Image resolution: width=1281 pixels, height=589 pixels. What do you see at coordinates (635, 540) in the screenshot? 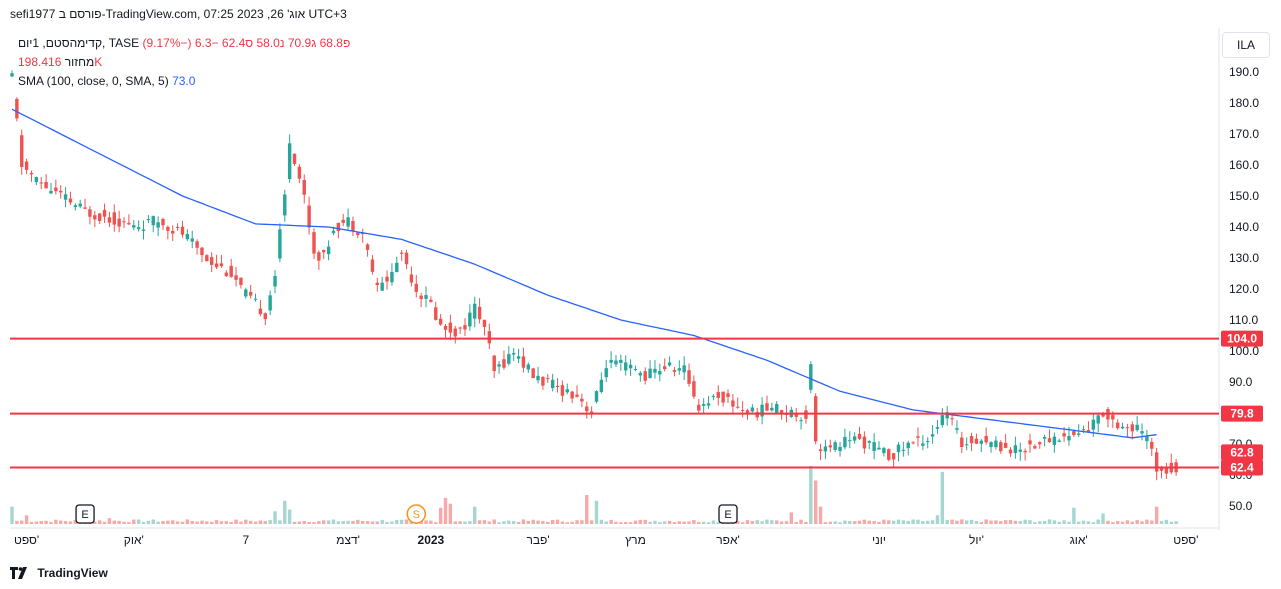
I see `x-tick-label: מרץ` at bounding box center [635, 540].